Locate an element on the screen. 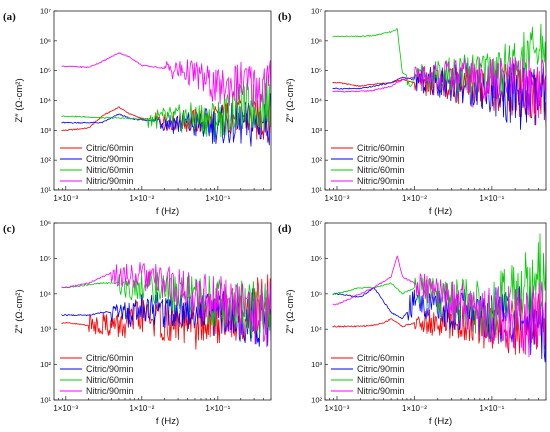 This screenshot has width=550, height=432. panel-label: (c) is located at coordinates (9, 229).